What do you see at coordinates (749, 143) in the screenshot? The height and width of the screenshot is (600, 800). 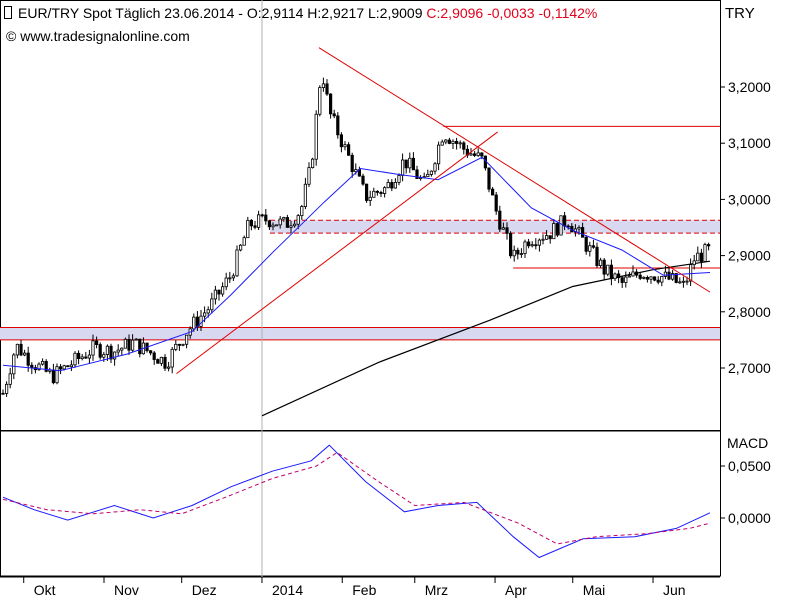 I see `price-tick-label: 3,1000` at bounding box center [749, 143].